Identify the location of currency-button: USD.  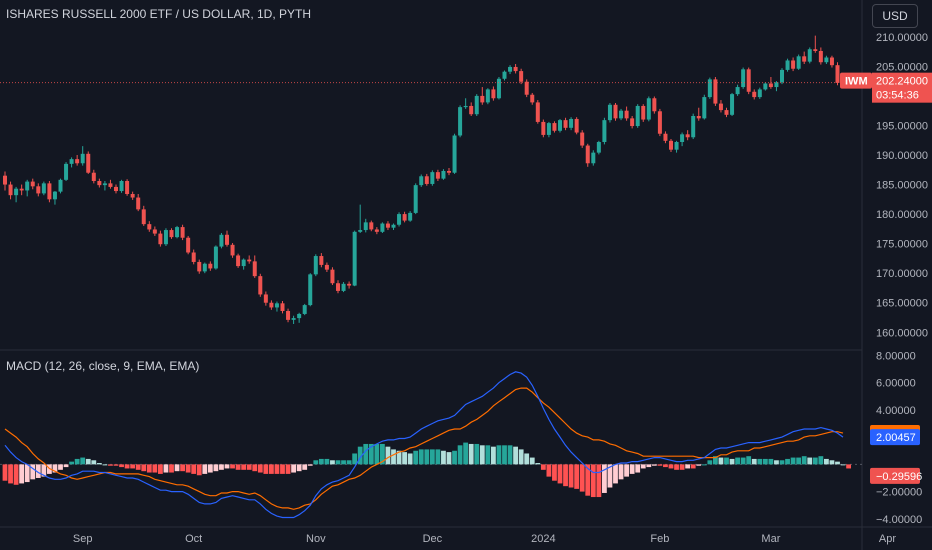
(895, 16).